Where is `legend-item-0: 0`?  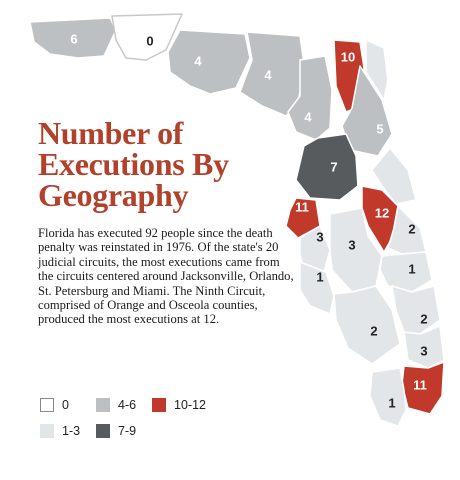 legend-item-0: 0 is located at coordinates (54, 405).